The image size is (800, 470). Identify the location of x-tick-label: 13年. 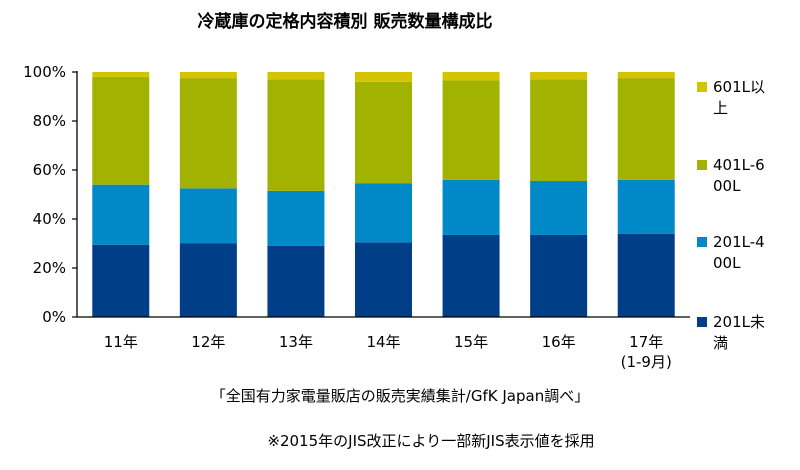
(296, 342).